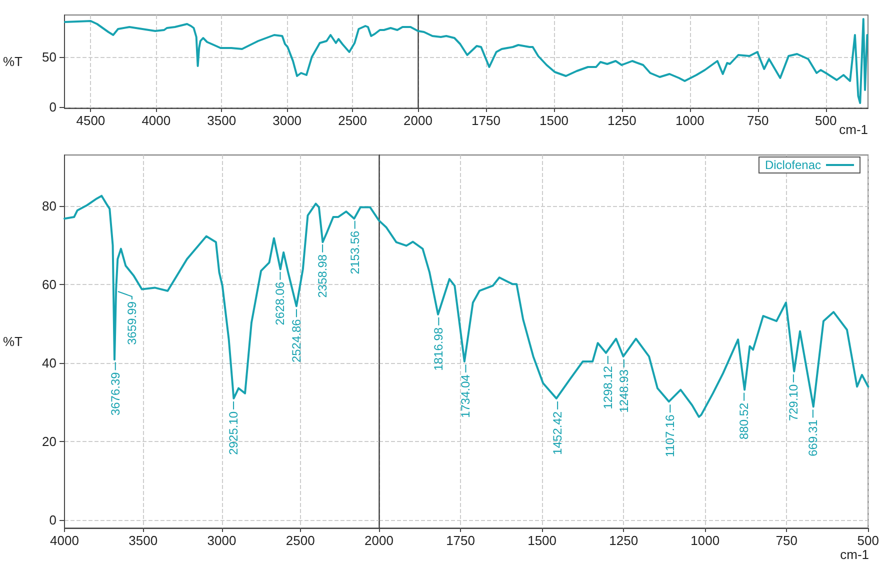 Image resolution: width=882 pixels, height=561 pixels. What do you see at coordinates (49, 284) in the screenshot?
I see `y-tick-label: 60` at bounding box center [49, 284].